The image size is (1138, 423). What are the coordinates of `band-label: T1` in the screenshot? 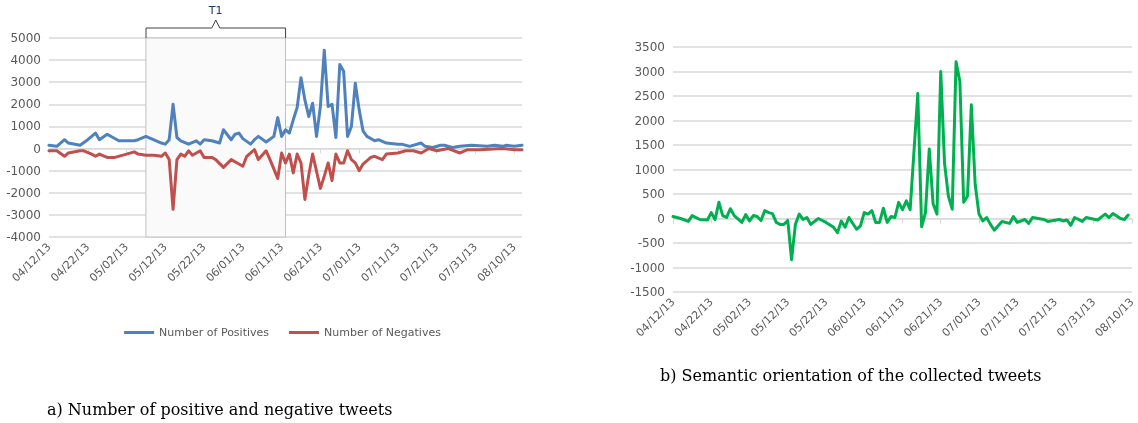 It's located at (215, 10).